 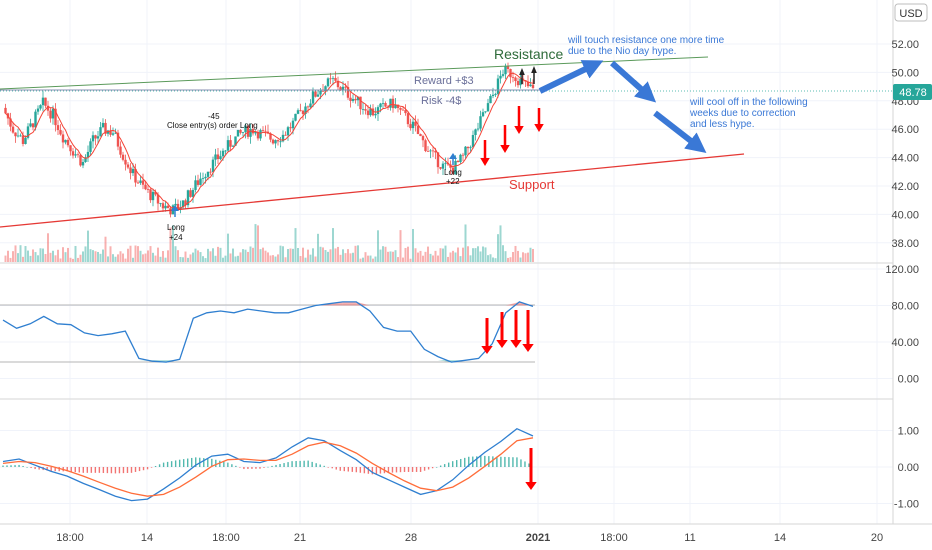 What do you see at coordinates (877, 538) in the screenshot?
I see `time-tick-label: 20` at bounding box center [877, 538].